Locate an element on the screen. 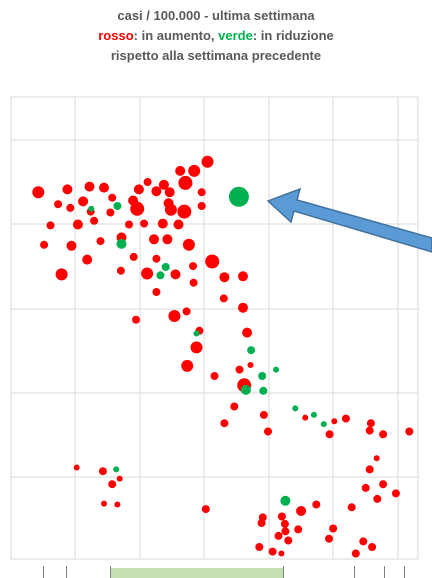 Image resolution: width=432 pixels, height=578 pixels. arrow-annotation is located at coordinates (349, 220).